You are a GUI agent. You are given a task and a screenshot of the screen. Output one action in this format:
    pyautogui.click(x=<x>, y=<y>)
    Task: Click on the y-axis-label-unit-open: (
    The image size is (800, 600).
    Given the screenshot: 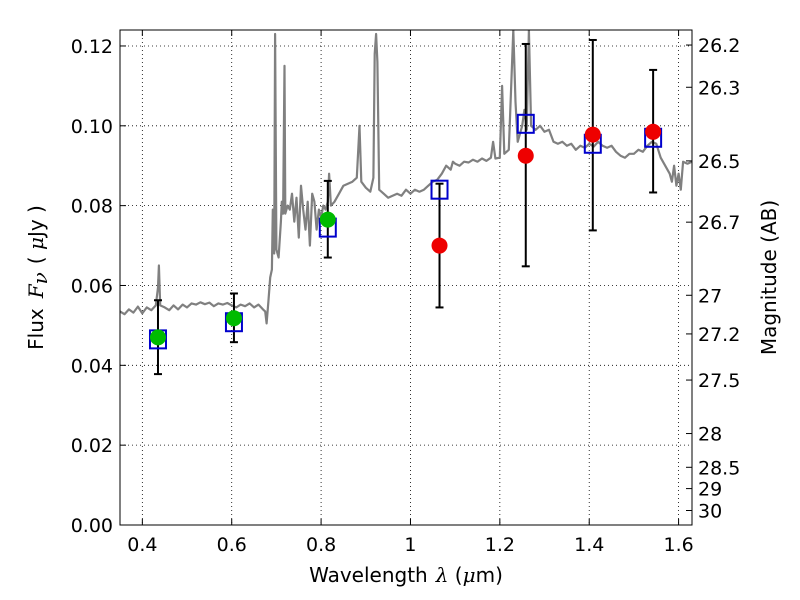 What is the action you would take?
    pyautogui.click(x=36, y=257)
    